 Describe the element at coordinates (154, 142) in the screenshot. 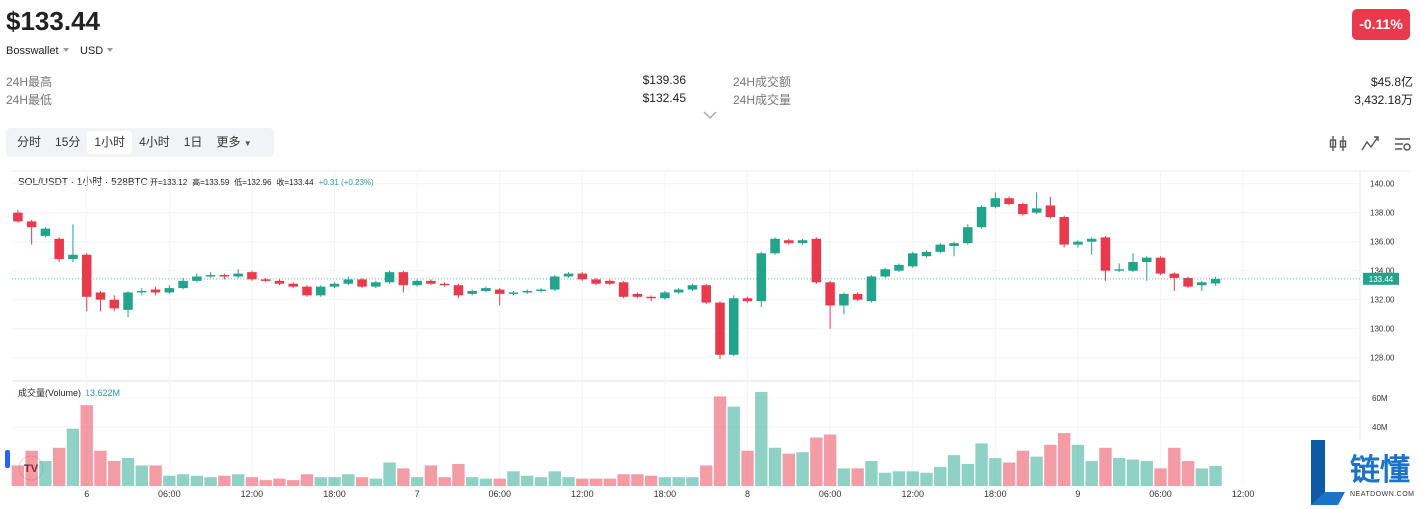

I see `interval-tab: 4小时` at that location.